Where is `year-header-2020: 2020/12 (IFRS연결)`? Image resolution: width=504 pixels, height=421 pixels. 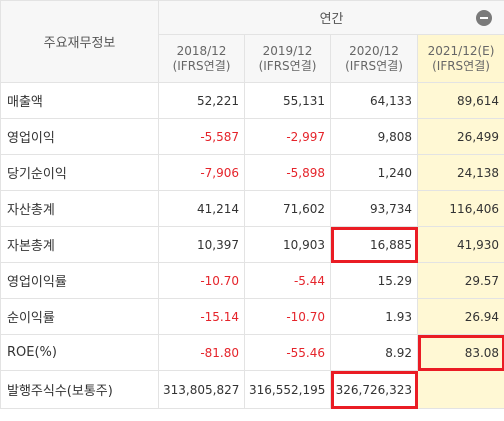
year-header-2020: 2020/12 (IFRS연결) is located at coordinates (374, 58).